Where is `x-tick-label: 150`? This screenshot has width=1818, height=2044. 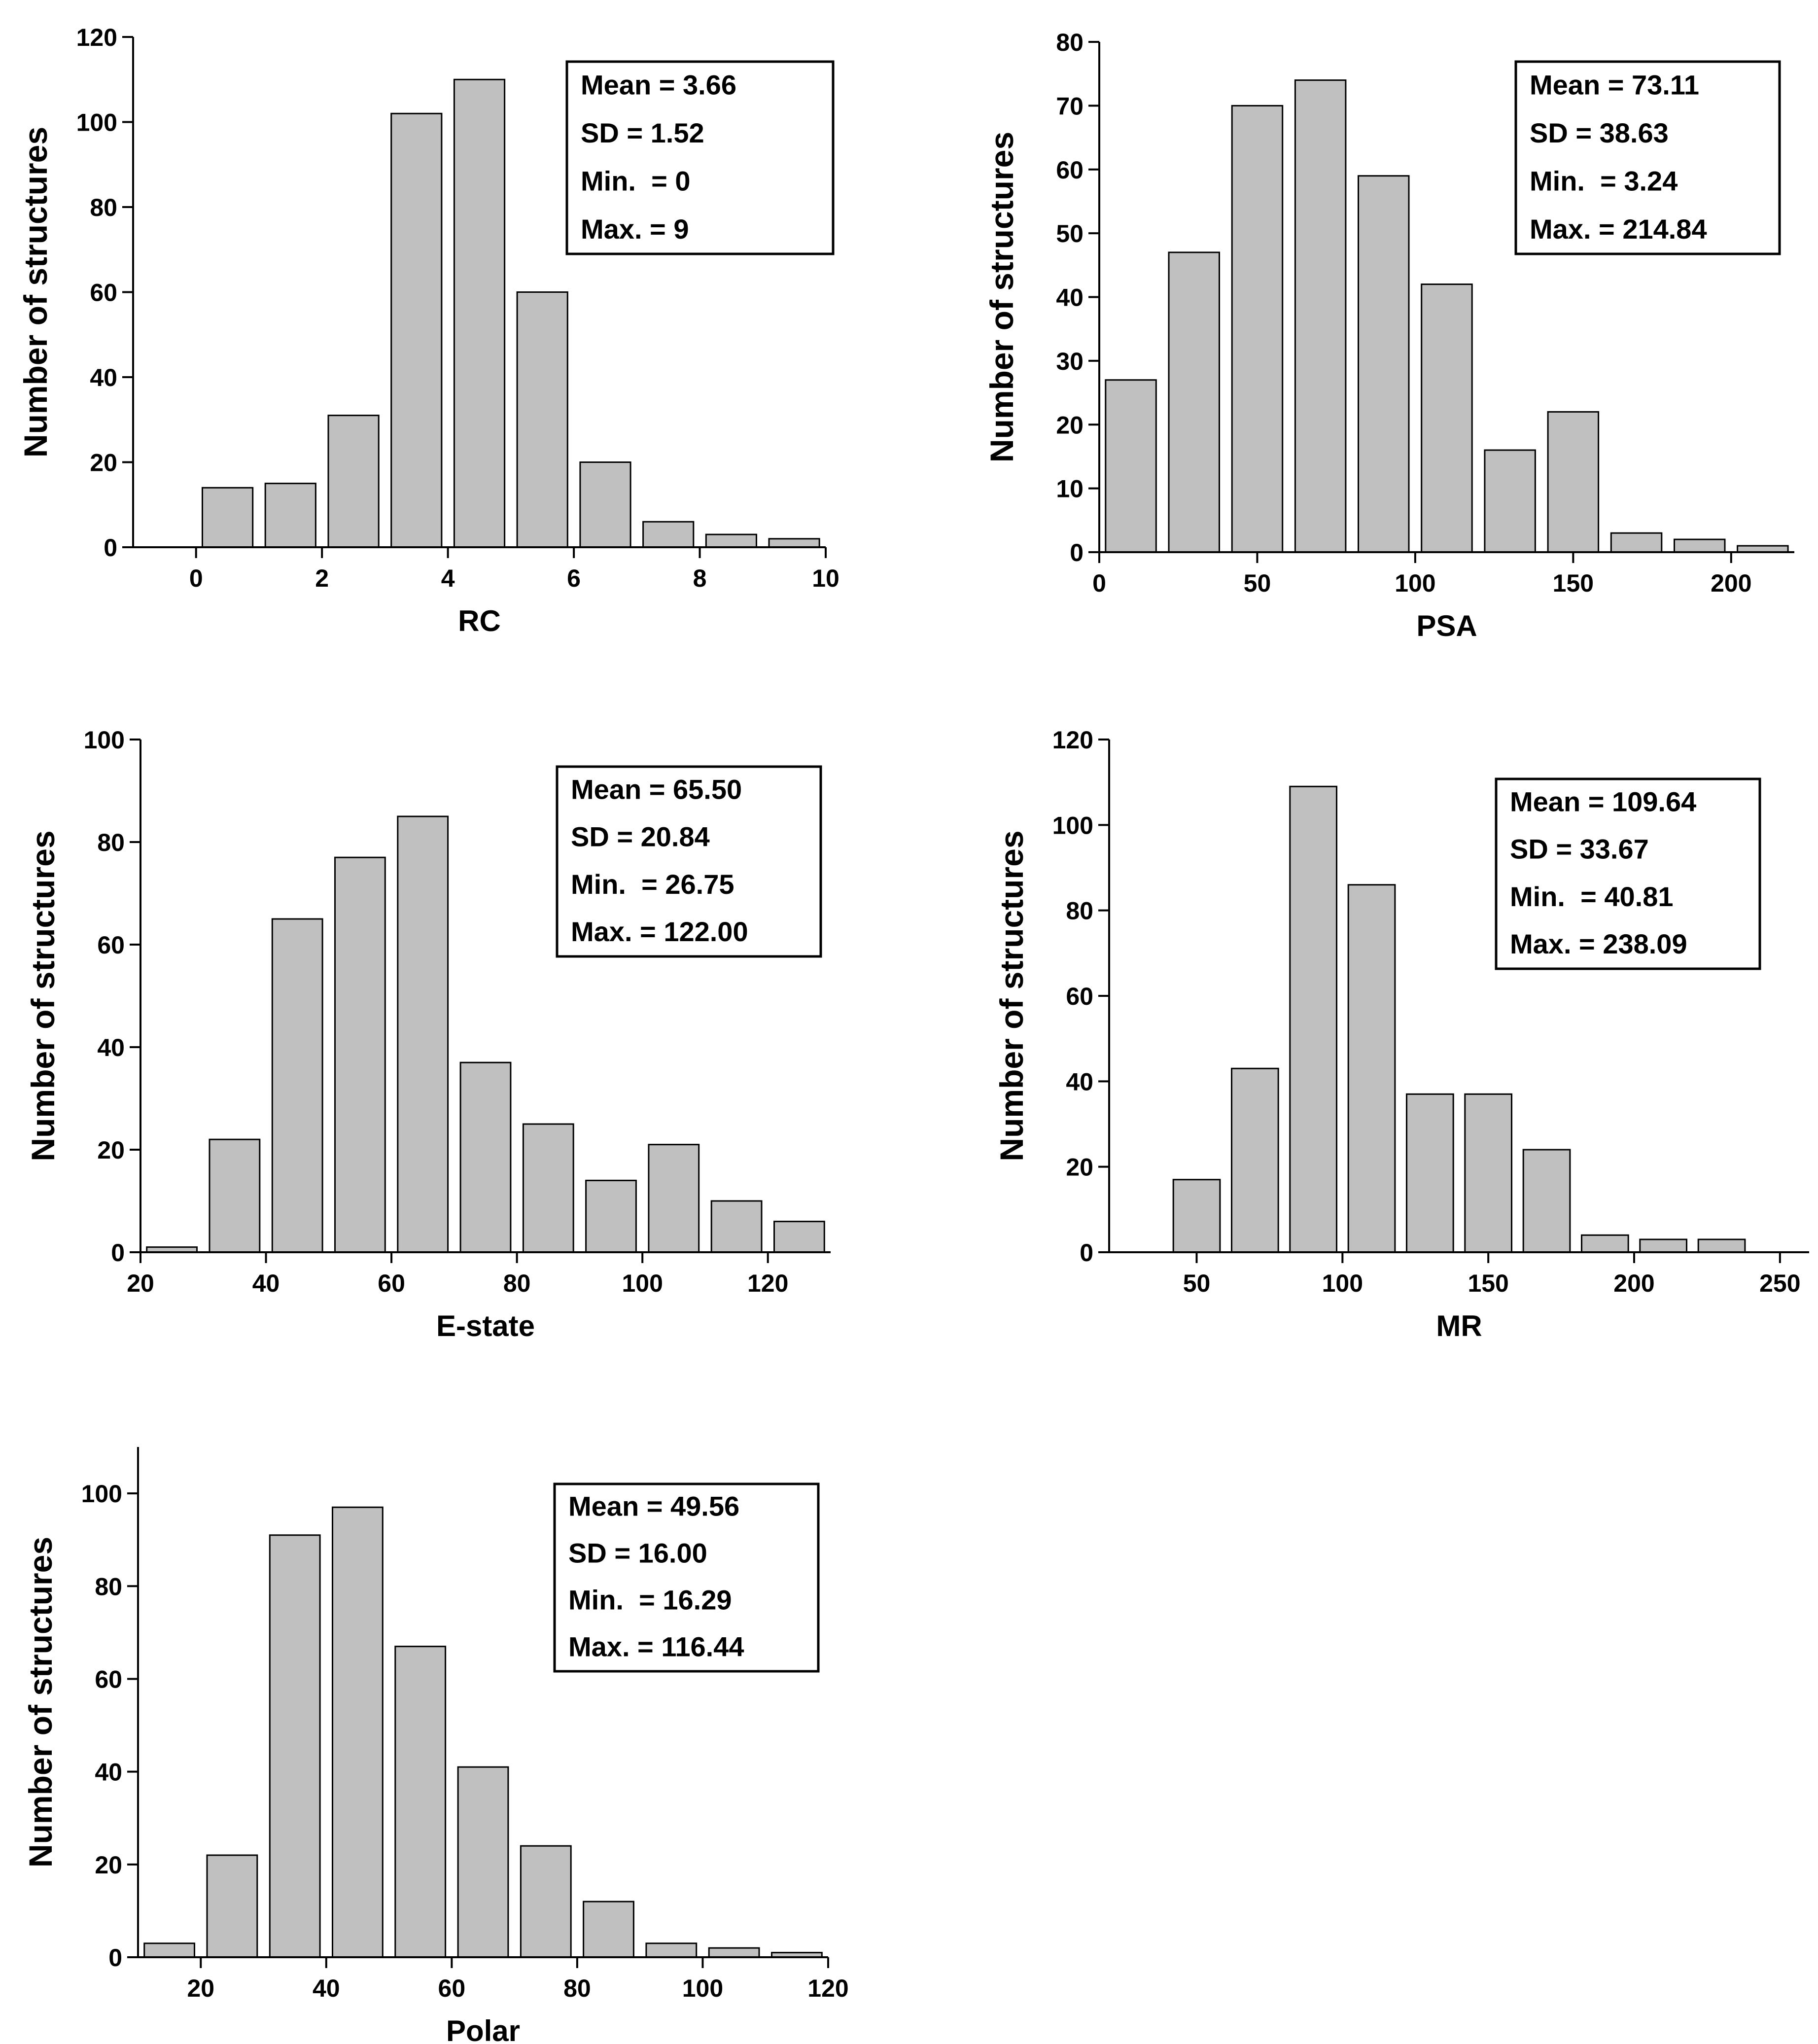 x-tick-label: 150 is located at coordinates (1488, 1283).